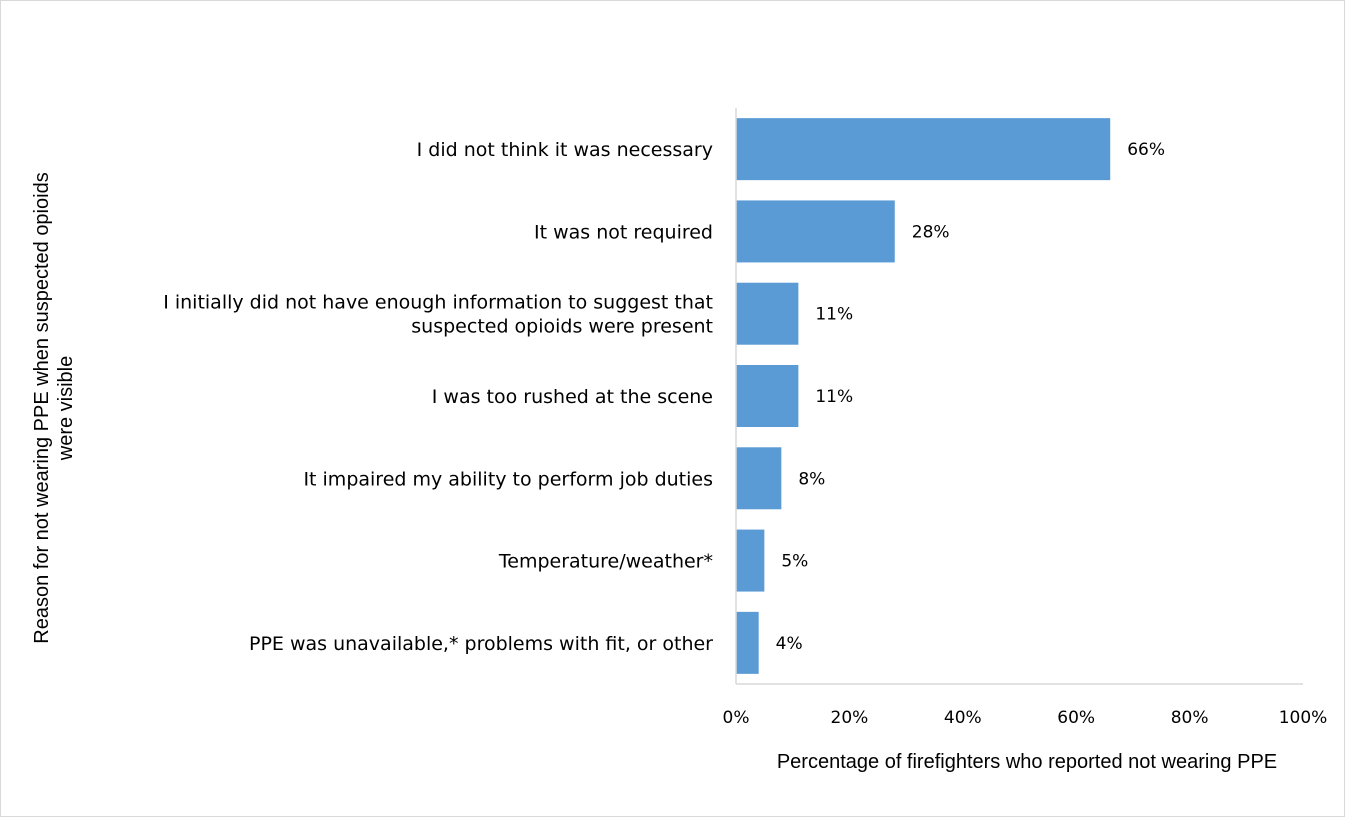 The height and width of the screenshot is (819, 1347). What do you see at coordinates (834, 397) in the screenshot?
I see `value-label-4: 11%` at bounding box center [834, 397].